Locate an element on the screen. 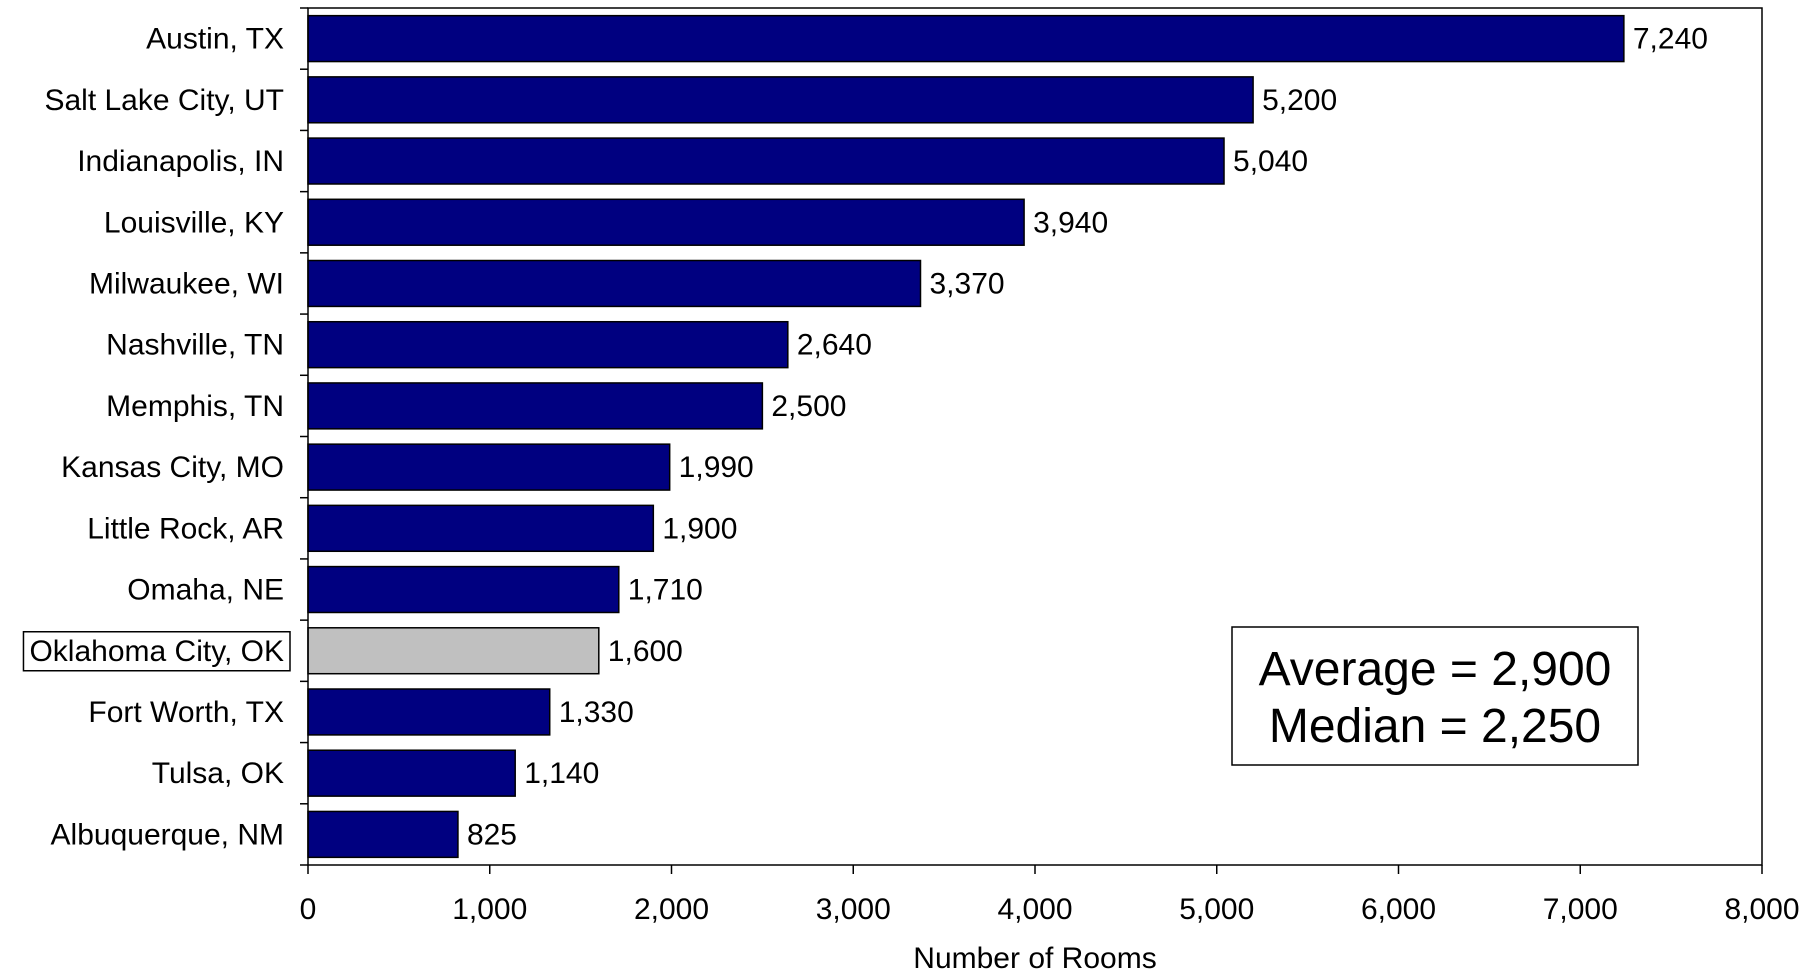  average-stat: Average = 2,900 is located at coordinates (1435, 669).